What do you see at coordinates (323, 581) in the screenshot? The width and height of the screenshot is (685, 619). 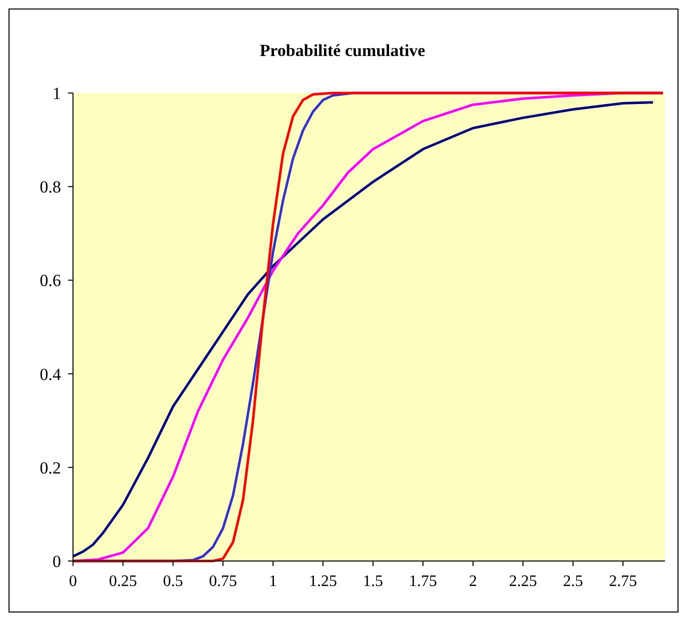 I see `x-tick-label: 1.25` at bounding box center [323, 581].